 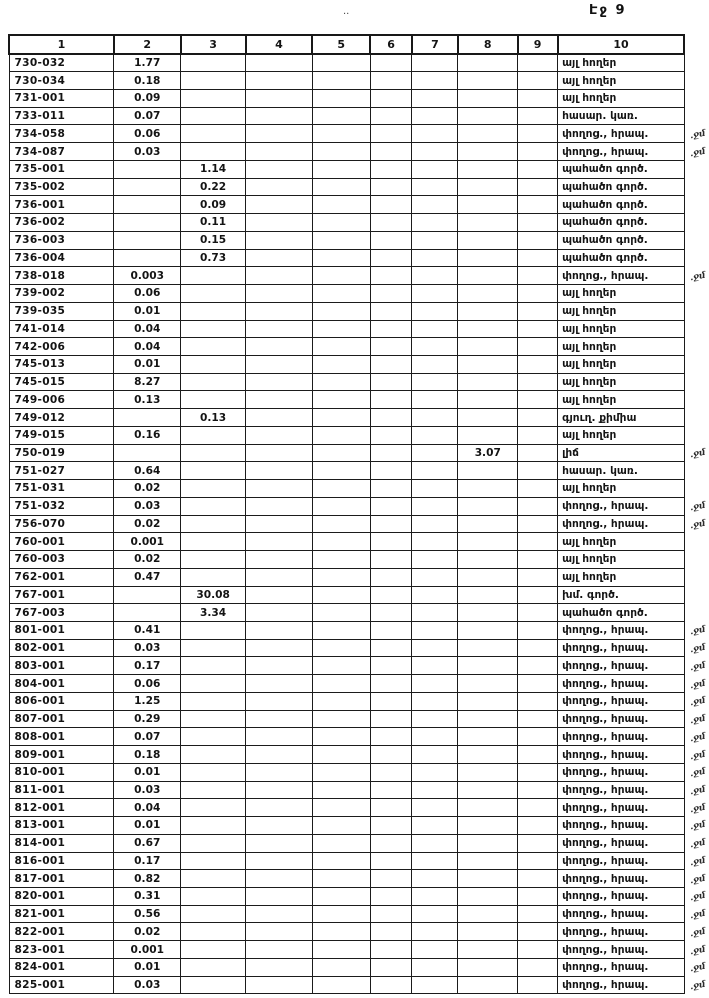 I want to click on cell-col3: 0.15, so click(x=213, y=240).